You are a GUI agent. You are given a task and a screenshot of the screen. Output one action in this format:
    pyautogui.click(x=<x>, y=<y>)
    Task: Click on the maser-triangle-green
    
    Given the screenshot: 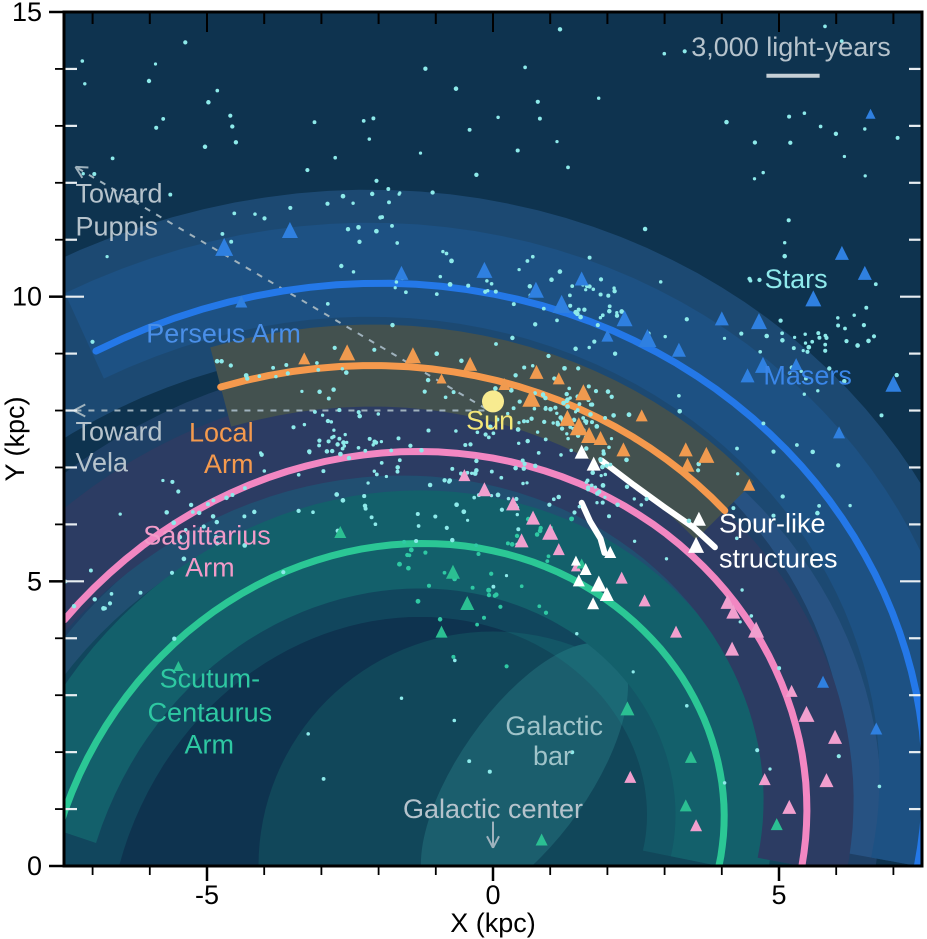 What is the action you would take?
    pyautogui.click(x=467, y=603)
    